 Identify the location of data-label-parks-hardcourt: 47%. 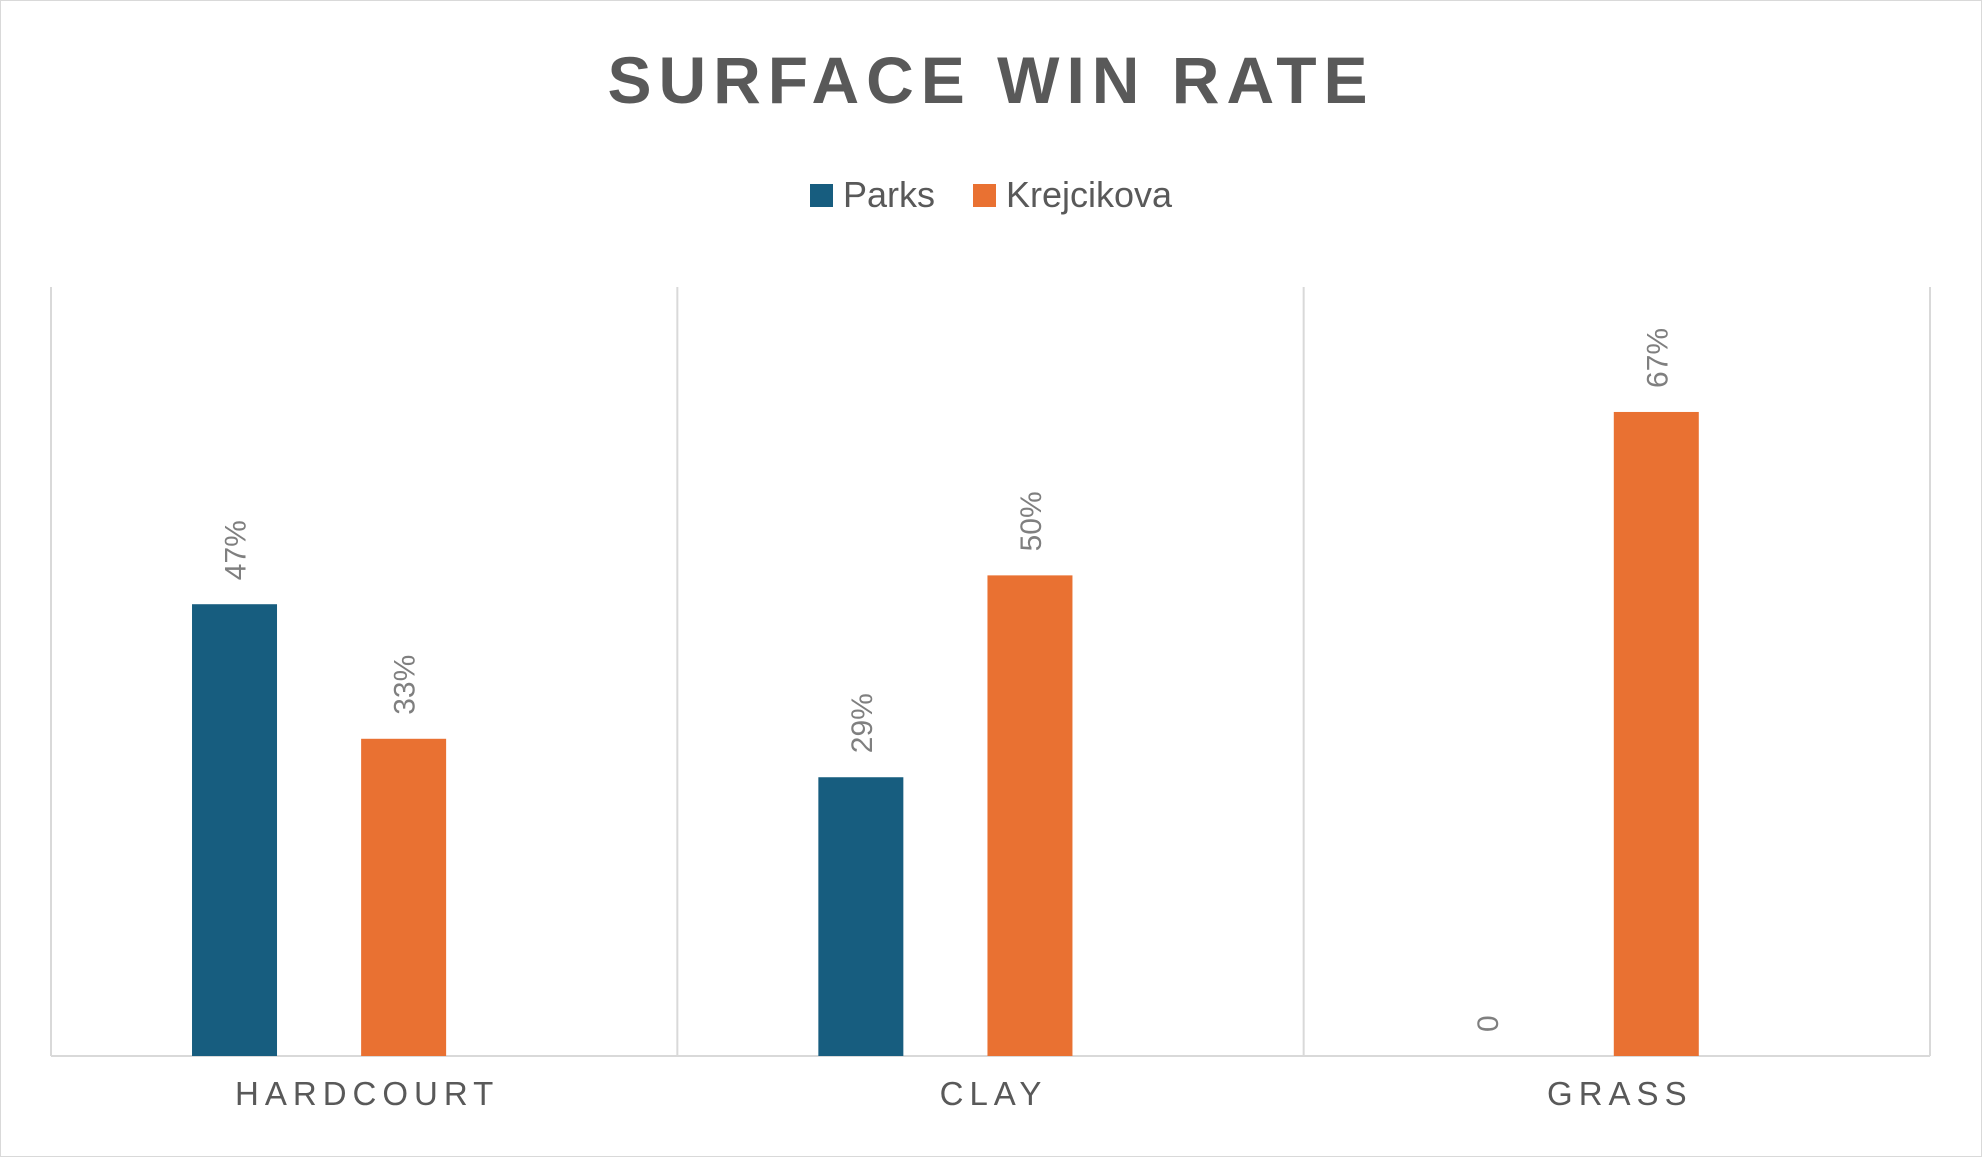
(236, 550).